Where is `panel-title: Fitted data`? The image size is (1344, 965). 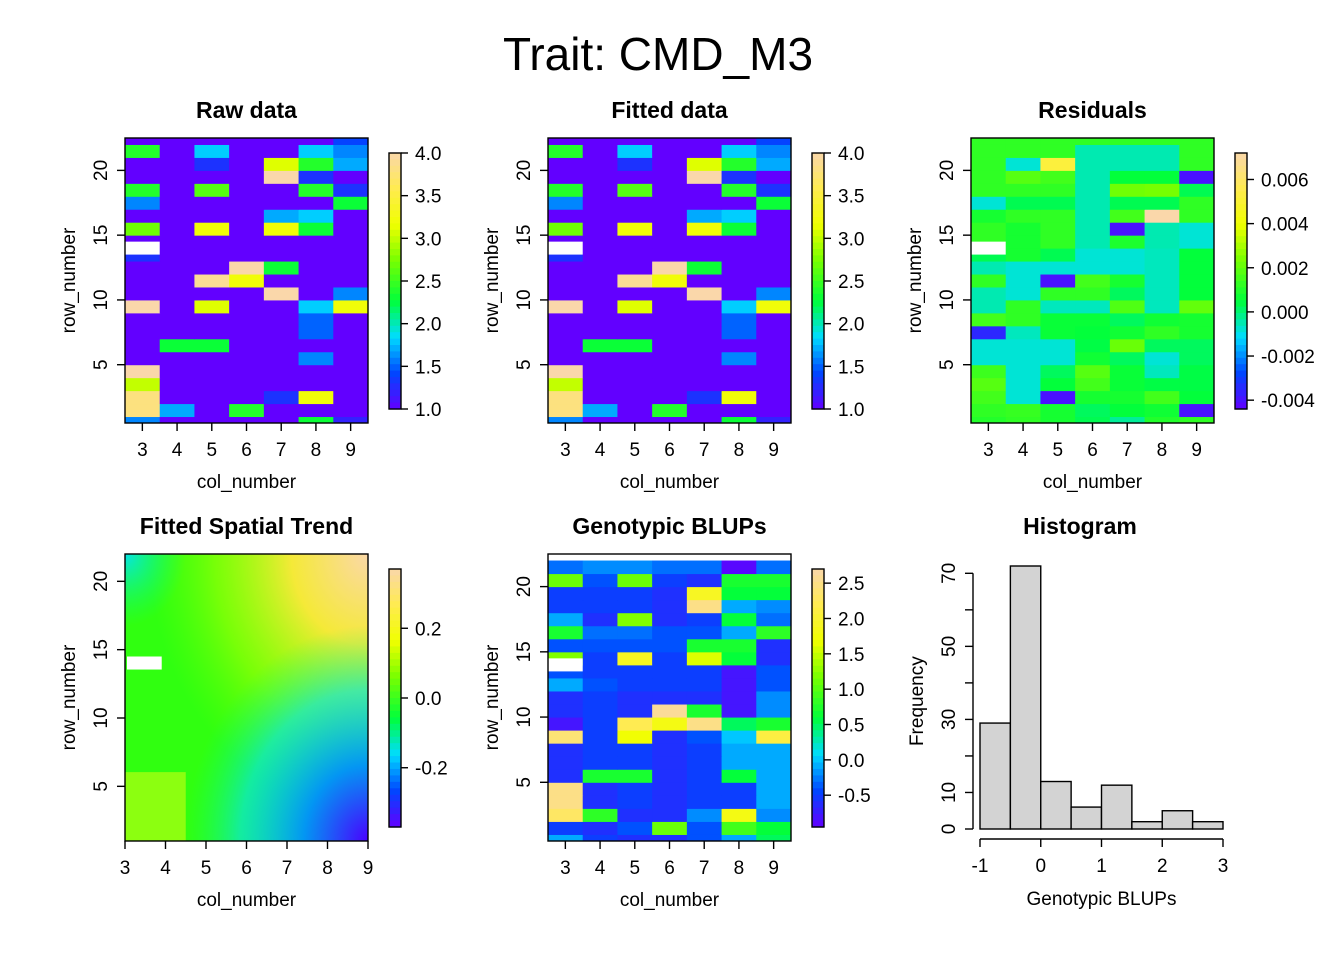 panel-title: Fitted data is located at coordinates (669, 110).